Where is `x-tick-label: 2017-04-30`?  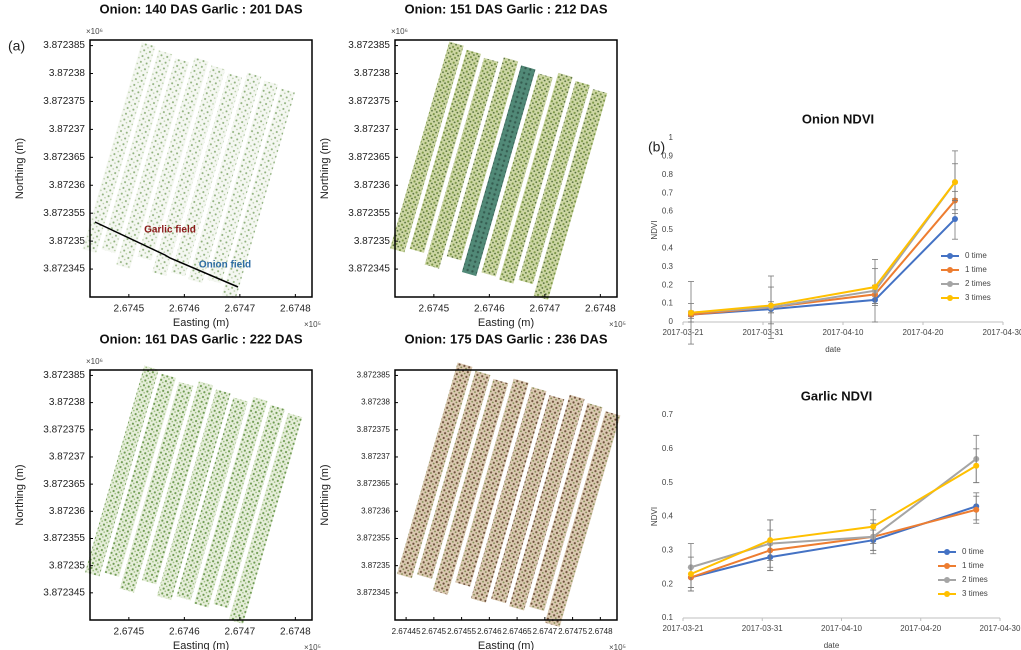
x-tick-label: 2017-04-30 is located at coordinates (1002, 332).